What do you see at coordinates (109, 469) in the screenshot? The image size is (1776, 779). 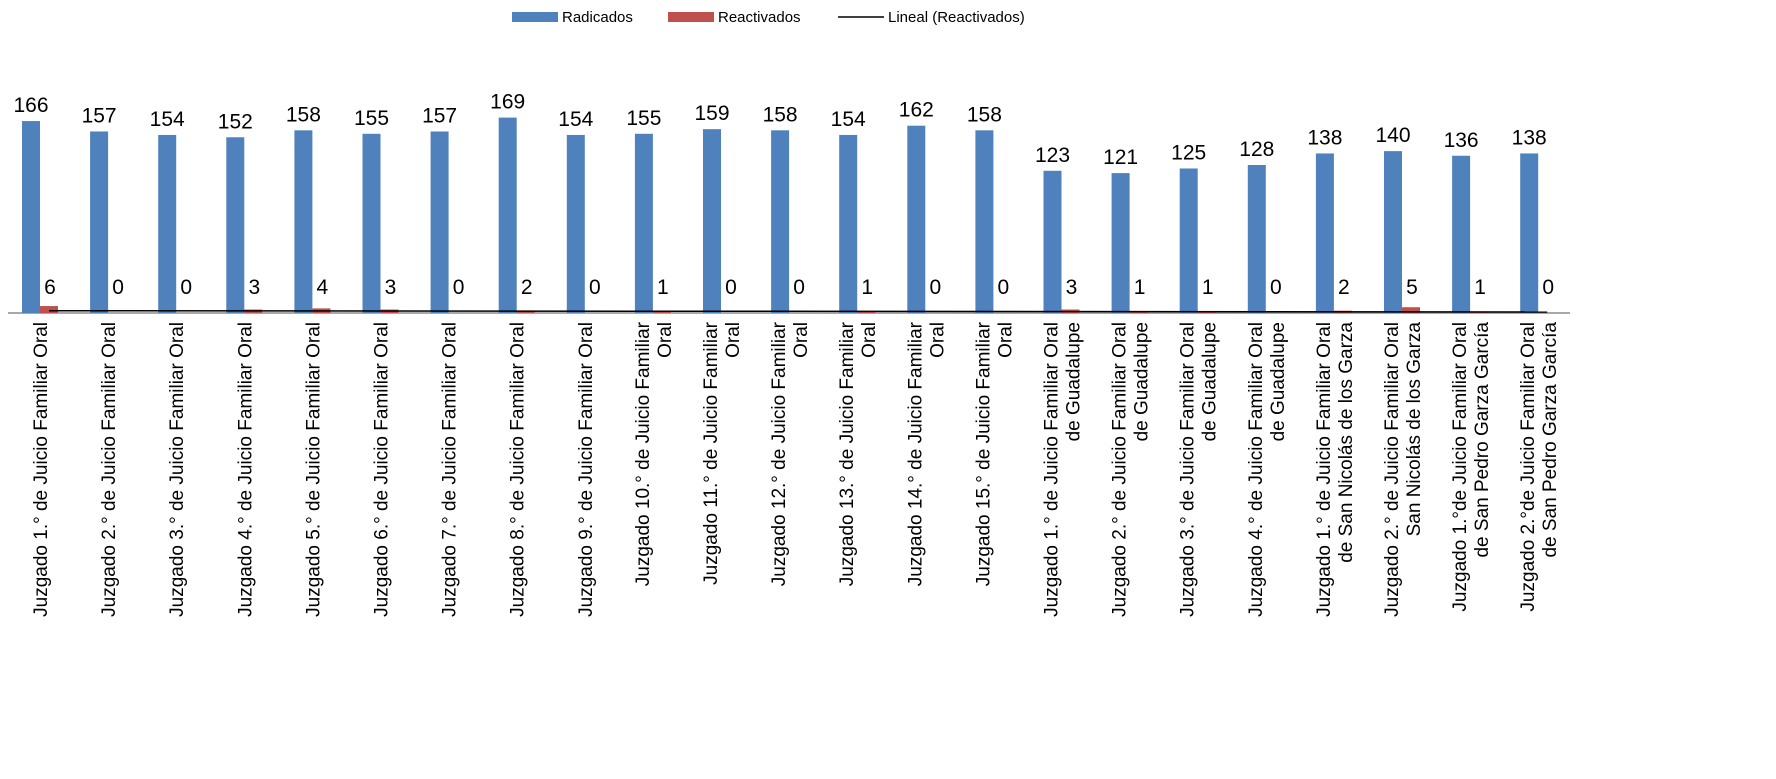 I see `x-tick-label: Juzgado 2.° de Juicio Familiar Oral` at bounding box center [109, 469].